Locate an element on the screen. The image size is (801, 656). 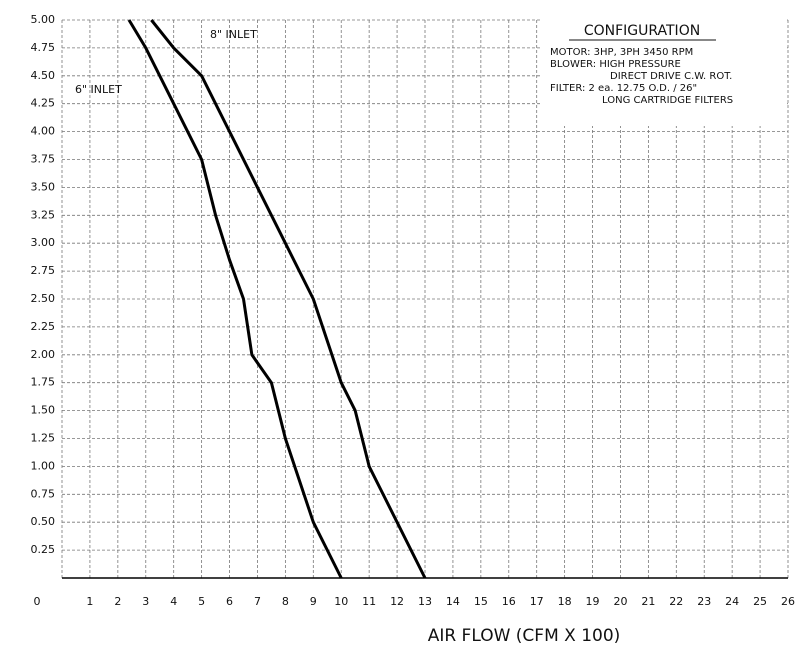
x-tick-label: 17 is located at coordinates (537, 601).